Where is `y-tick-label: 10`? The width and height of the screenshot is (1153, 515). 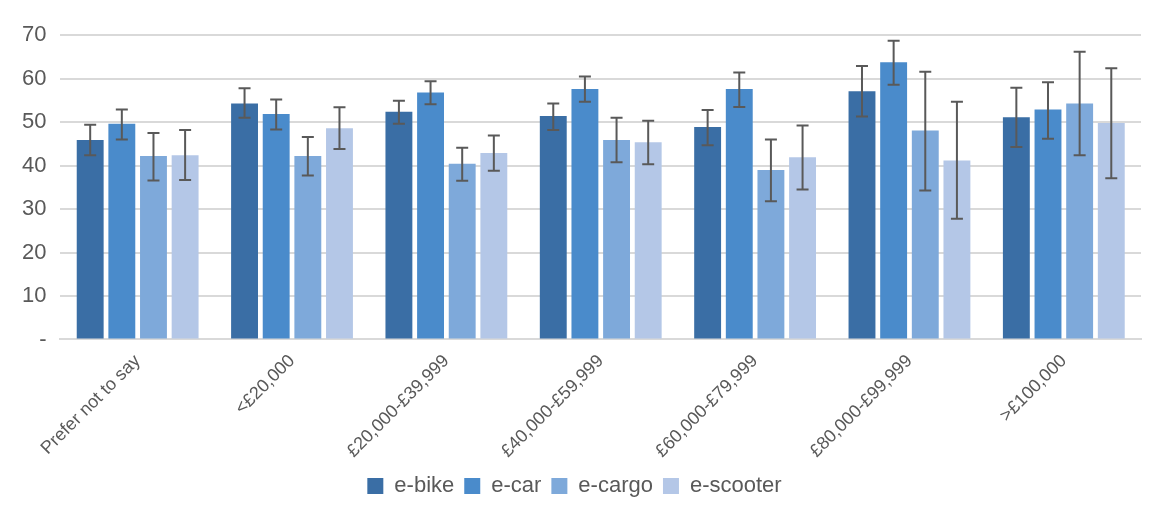 y-tick-label: 10 is located at coordinates (34, 295).